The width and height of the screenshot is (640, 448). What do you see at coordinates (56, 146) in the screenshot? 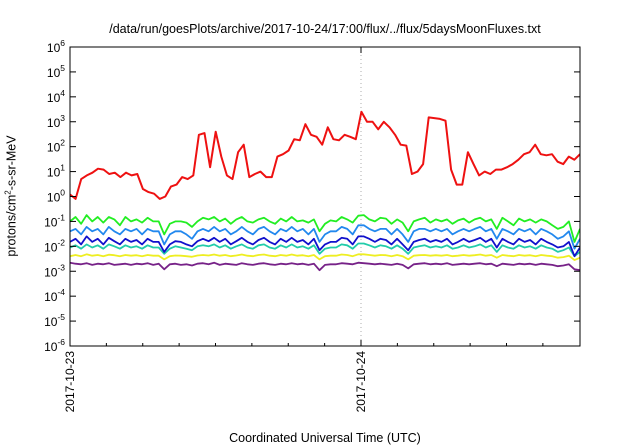
I see `y-tick-label: 10²` at bounding box center [56, 146].